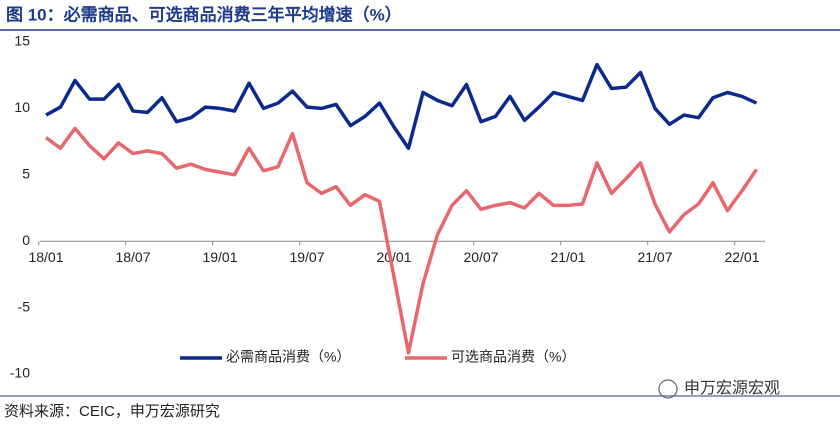  What do you see at coordinates (741, 257) in the screenshot?
I see `x-tick-label: 22/01` at bounding box center [741, 257].